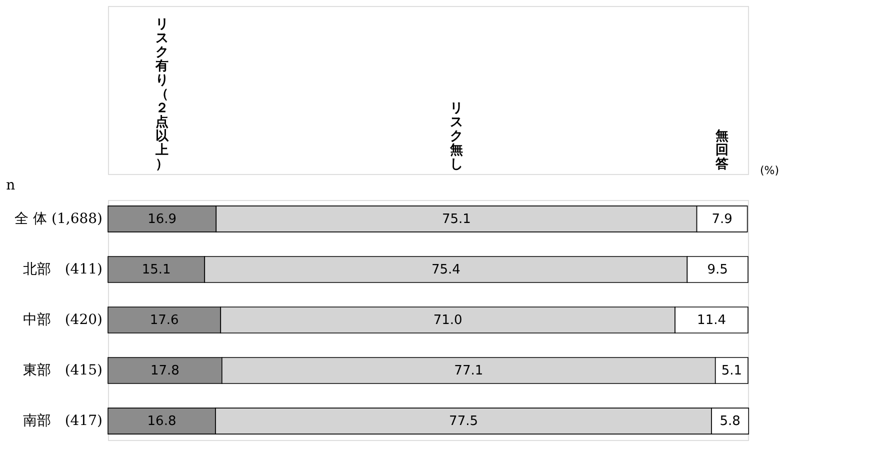  I want to click on data-label: 71.0, so click(447, 320).